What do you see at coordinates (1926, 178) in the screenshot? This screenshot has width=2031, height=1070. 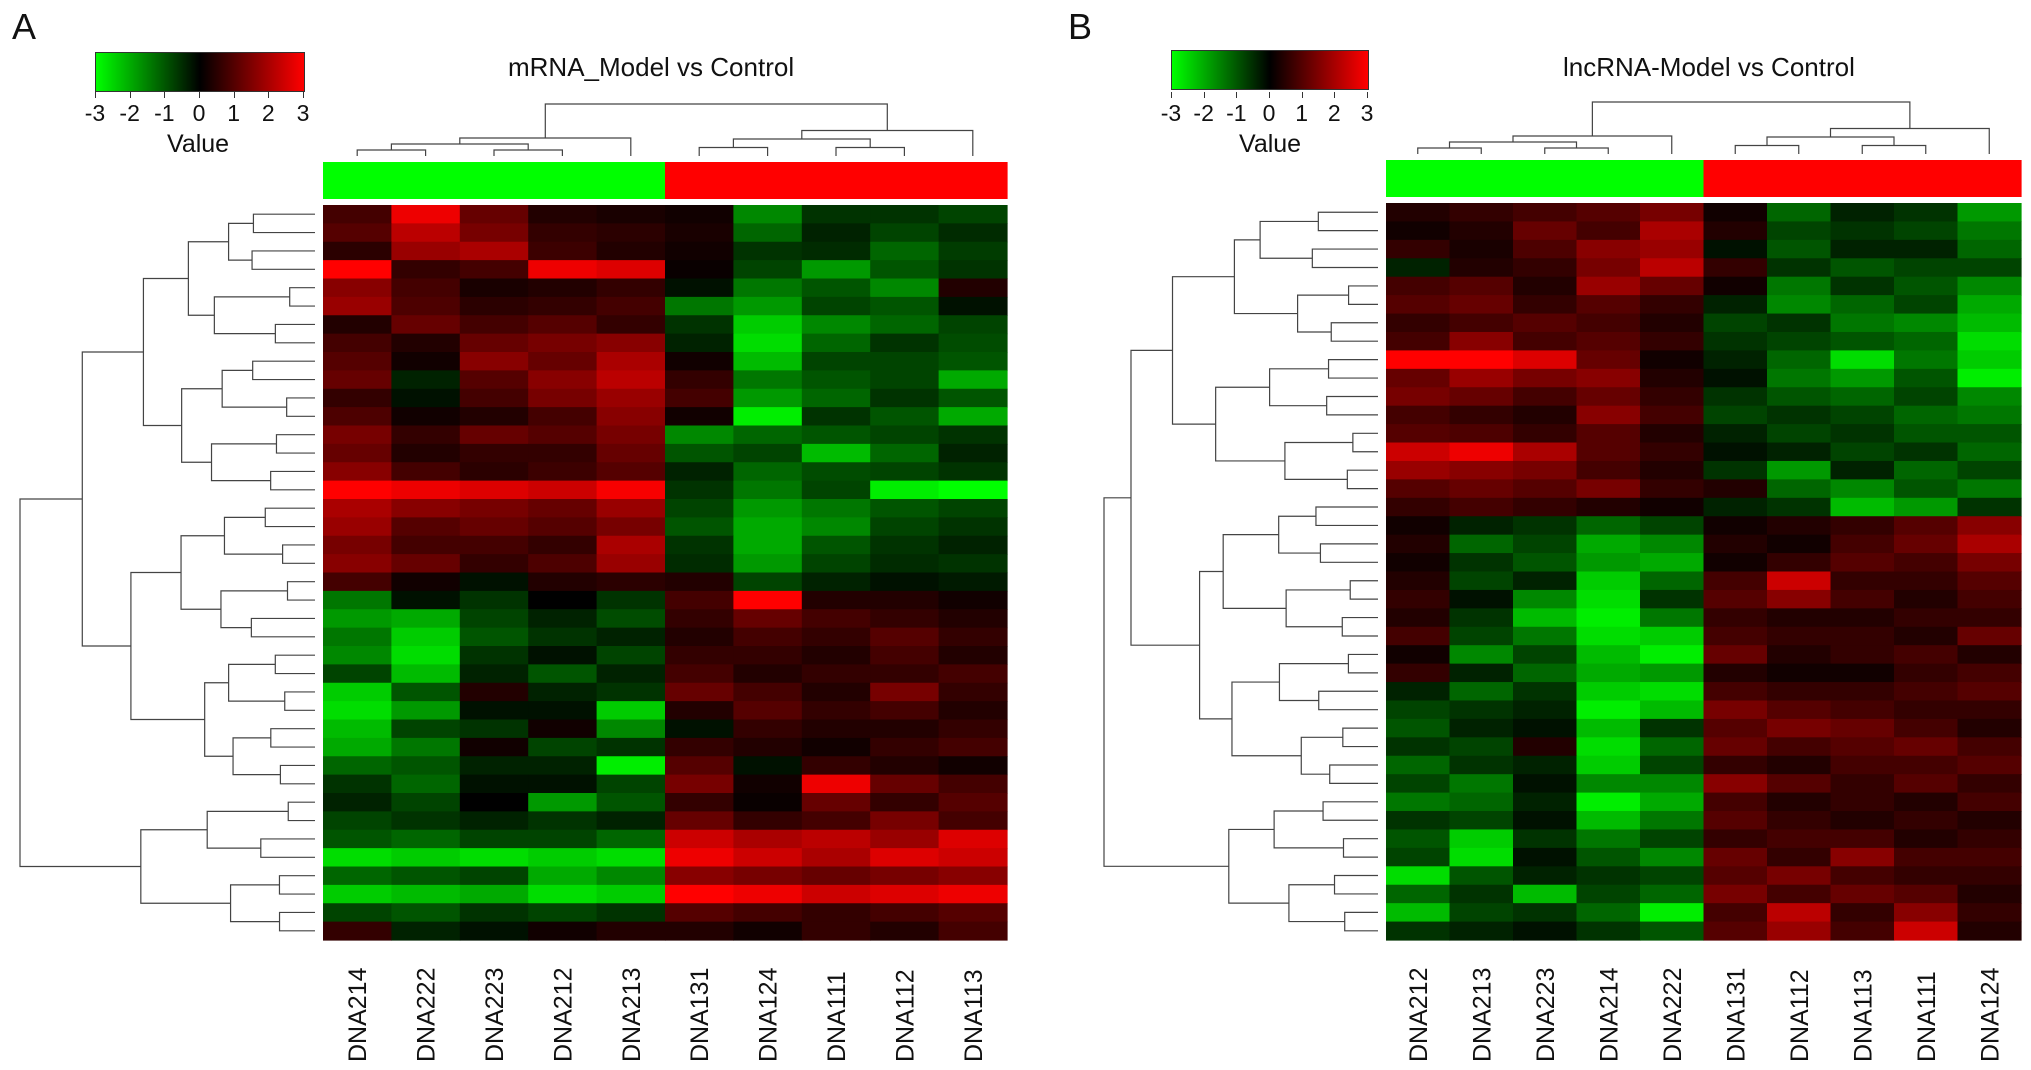 I see `group-cell-red` at bounding box center [1926, 178].